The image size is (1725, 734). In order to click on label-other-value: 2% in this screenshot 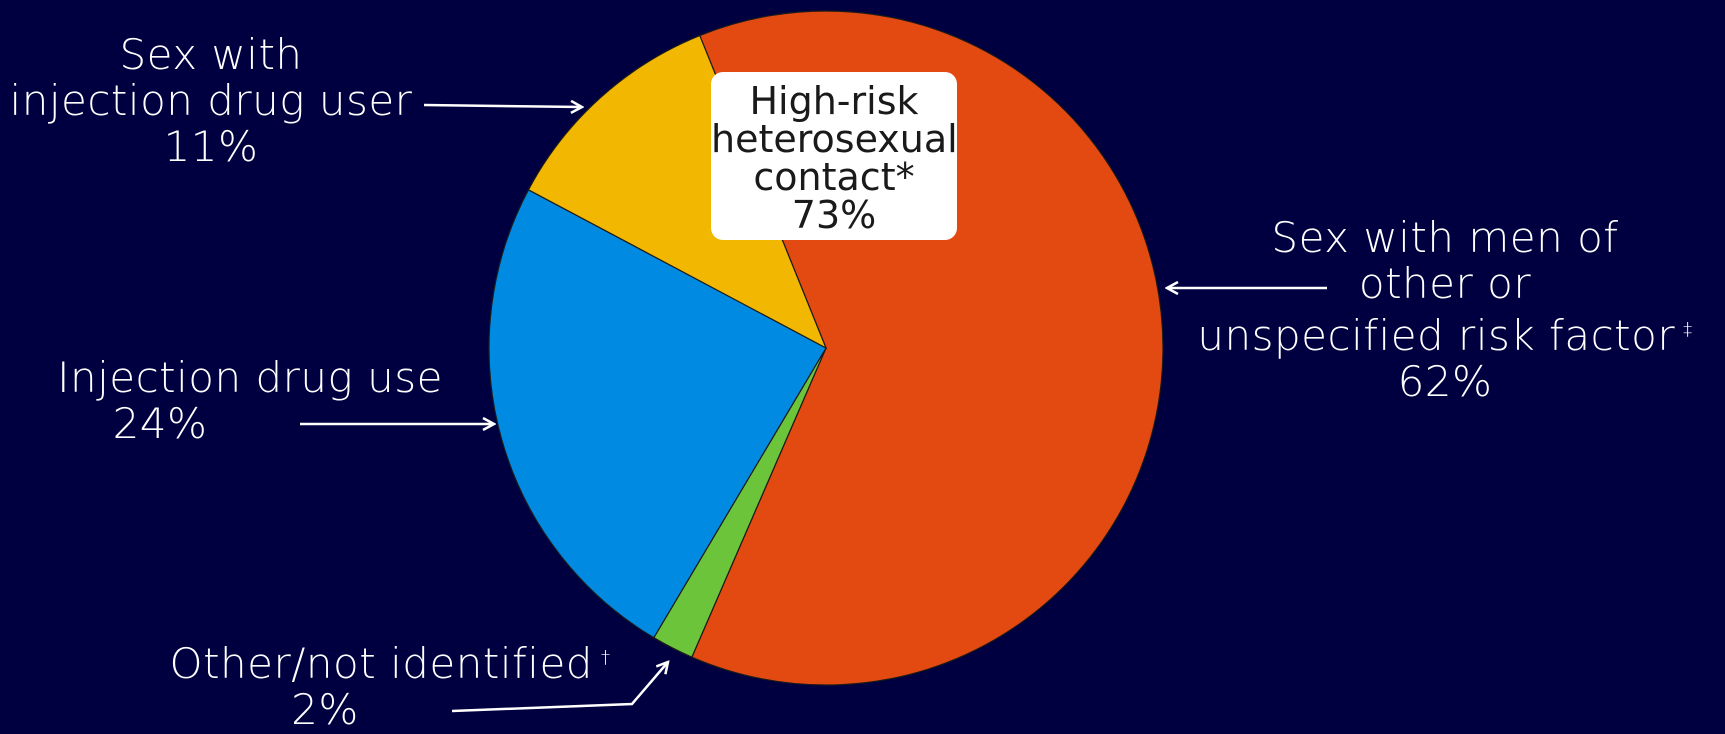, I will do `click(325, 709)`.